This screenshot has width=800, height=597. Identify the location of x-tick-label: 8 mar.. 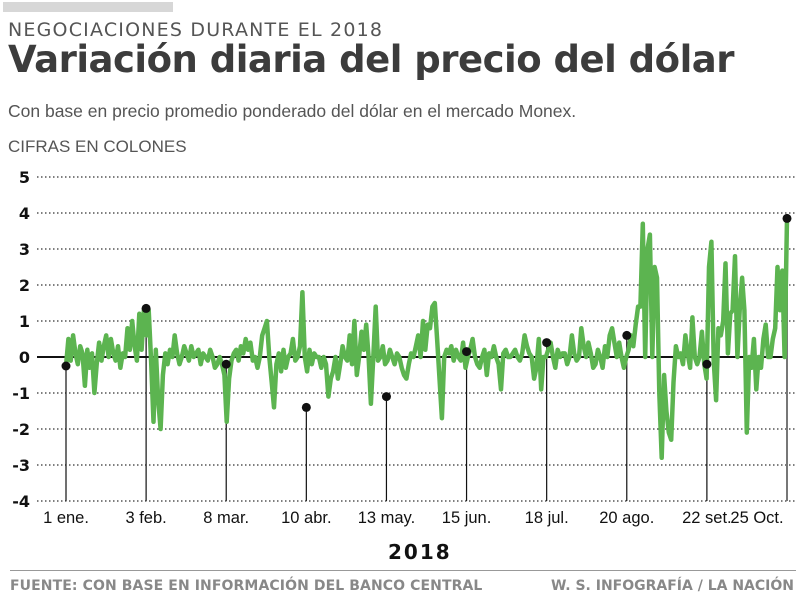
(226, 518).